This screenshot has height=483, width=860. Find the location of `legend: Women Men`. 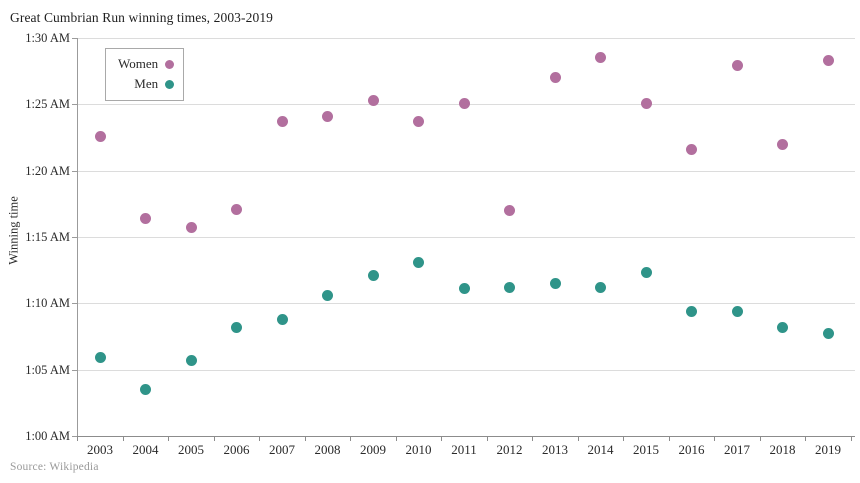

legend: Women Men is located at coordinates (145, 74).